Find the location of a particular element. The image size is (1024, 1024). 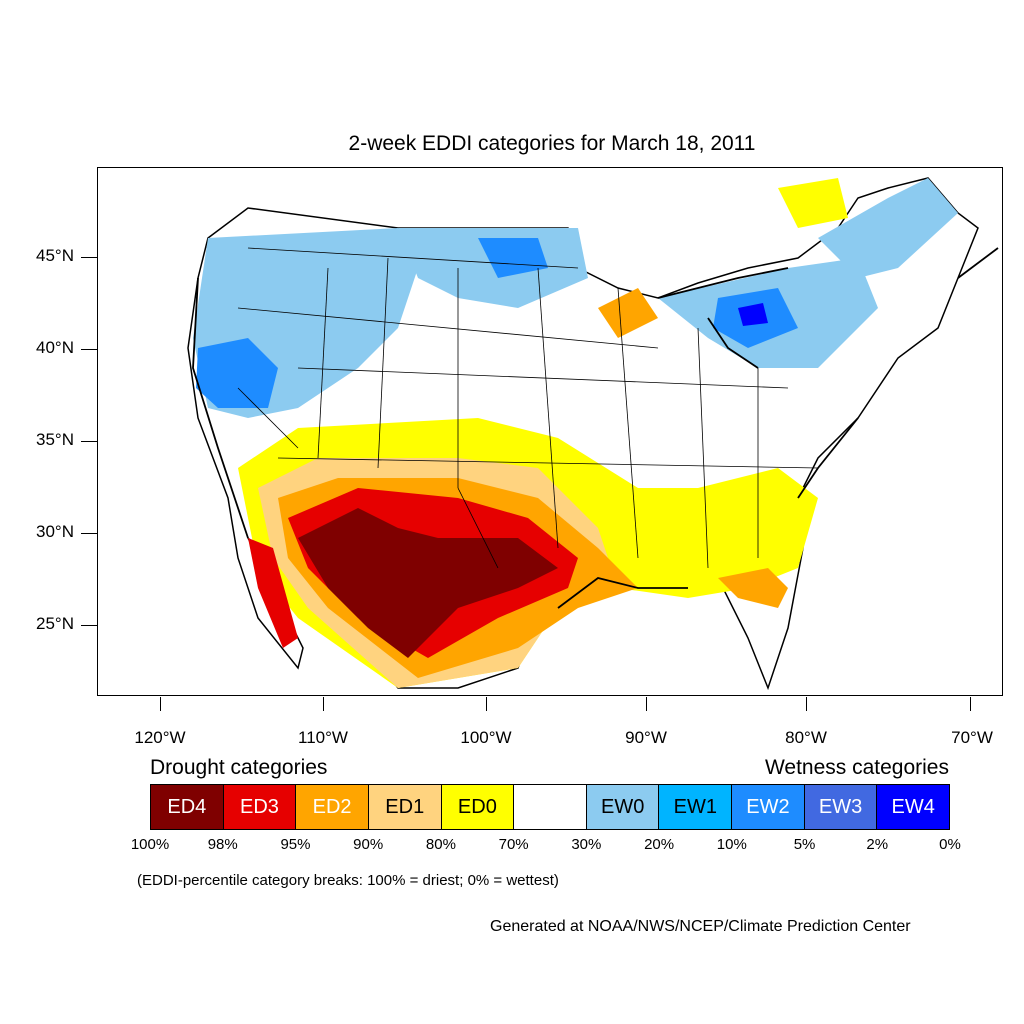

legend-category-ed4: ED4 is located at coordinates (187, 807).